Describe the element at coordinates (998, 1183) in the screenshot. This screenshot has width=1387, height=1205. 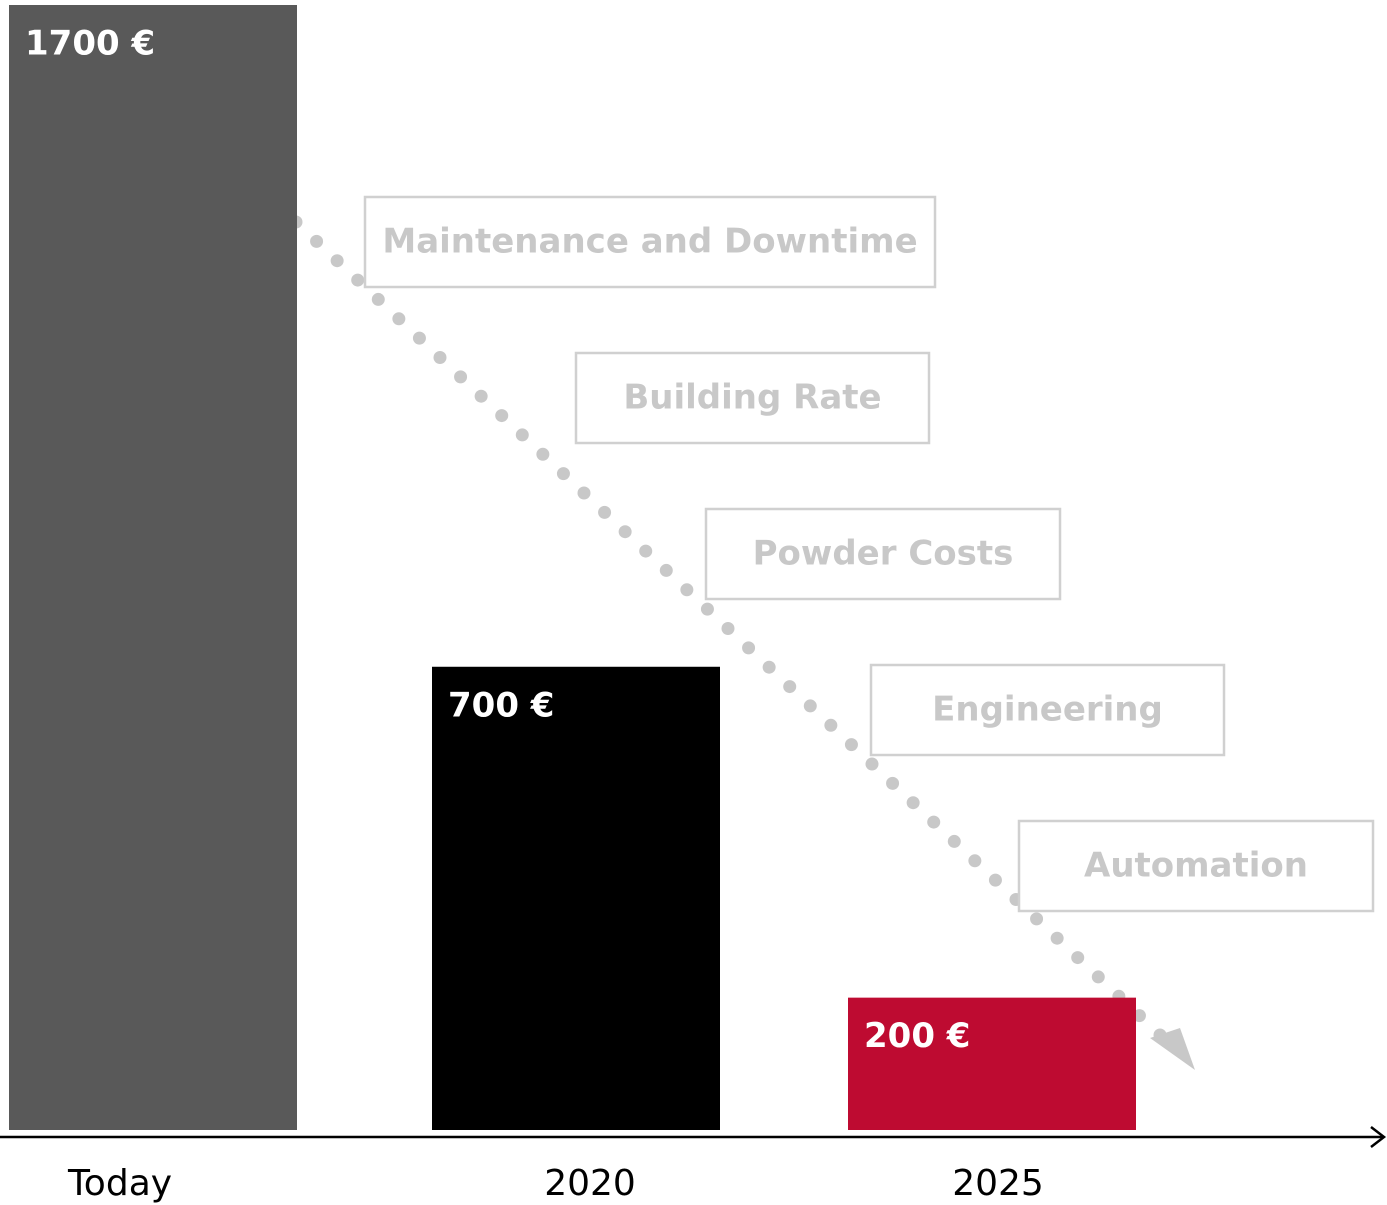
I see `x-tick-label: 2025` at that location.